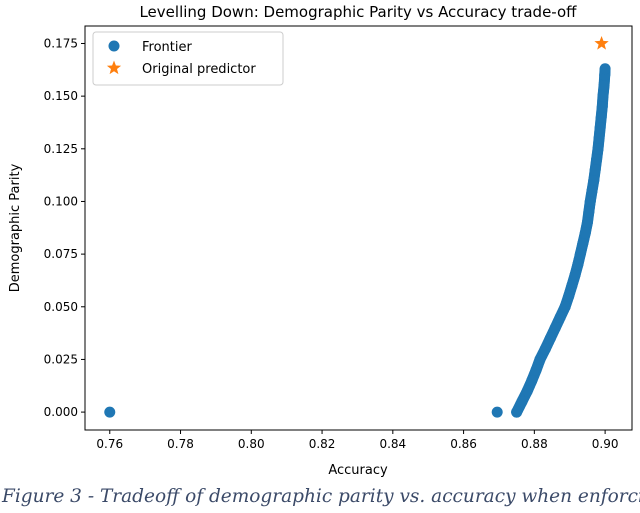  I want to click on x-tick-label: 0.86, so click(463, 444).